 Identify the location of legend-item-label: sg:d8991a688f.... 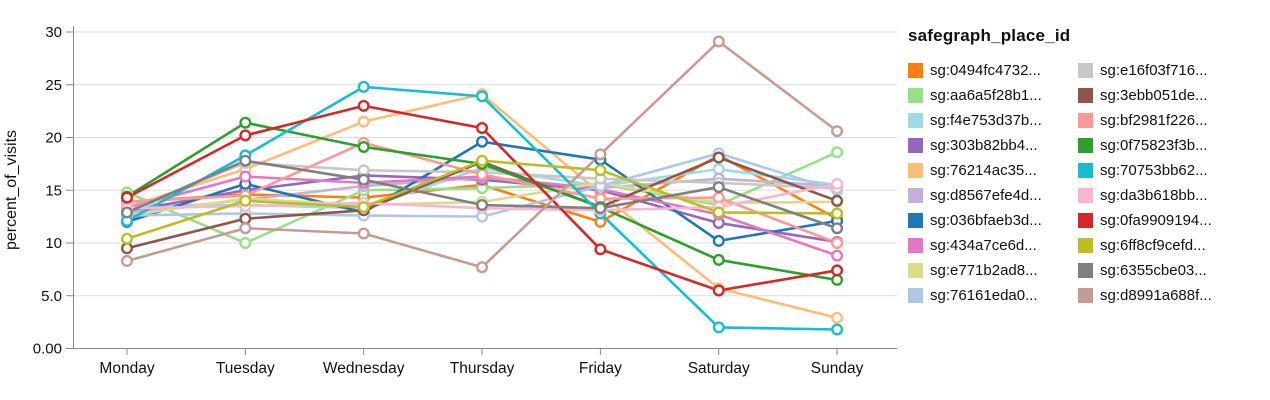
(1156, 295).